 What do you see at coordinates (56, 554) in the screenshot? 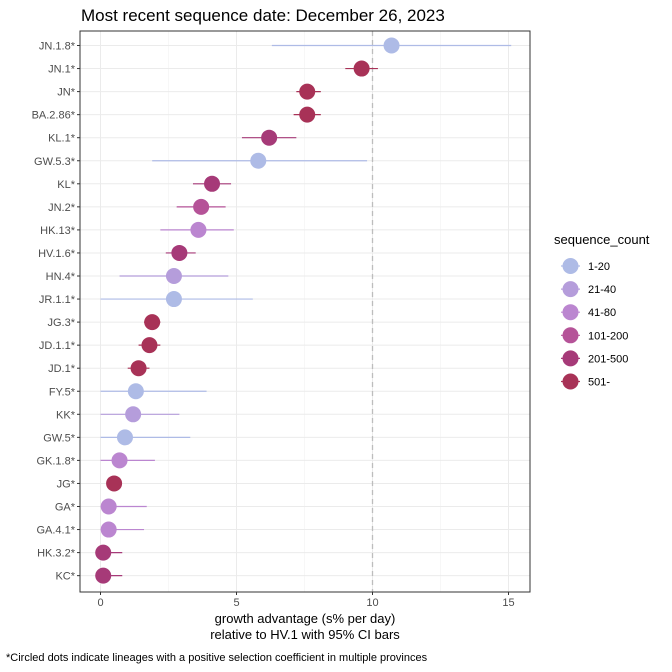
I see `y-tick-label: HK.3.2*` at bounding box center [56, 554].